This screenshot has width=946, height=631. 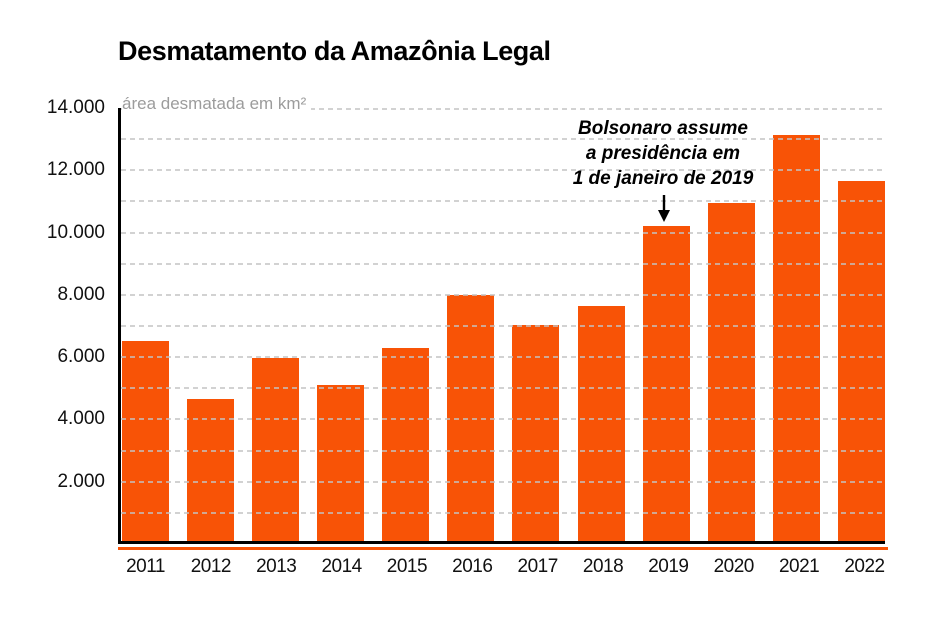 I want to click on bar-2021, so click(x=796, y=338).